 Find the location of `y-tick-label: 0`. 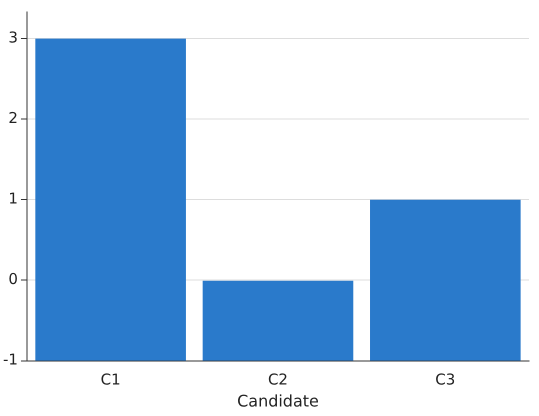

y-tick-label: 0 is located at coordinates (13, 279).